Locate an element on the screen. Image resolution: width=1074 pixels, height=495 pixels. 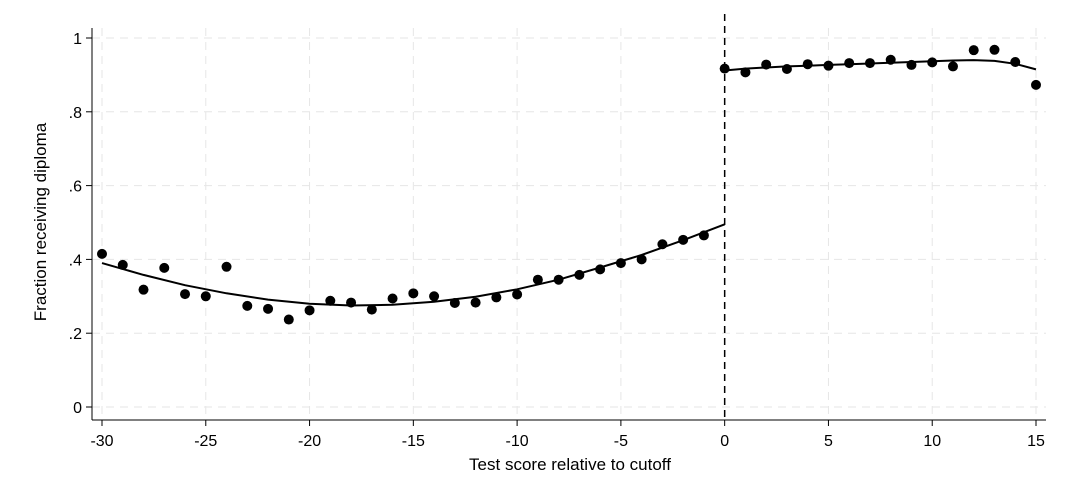
y-tick-label: .6 is located at coordinates (75, 187).